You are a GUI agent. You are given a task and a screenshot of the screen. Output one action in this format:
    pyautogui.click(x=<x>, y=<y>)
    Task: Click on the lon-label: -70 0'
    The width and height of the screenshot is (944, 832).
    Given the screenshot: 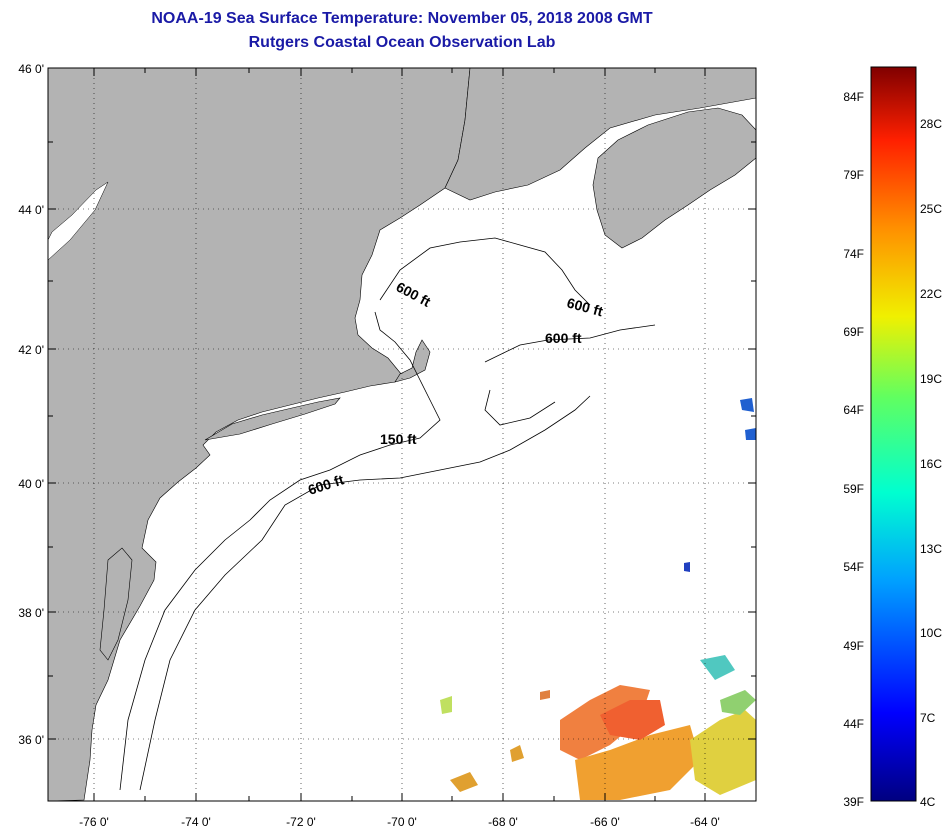 What is the action you would take?
    pyautogui.click(x=402, y=822)
    